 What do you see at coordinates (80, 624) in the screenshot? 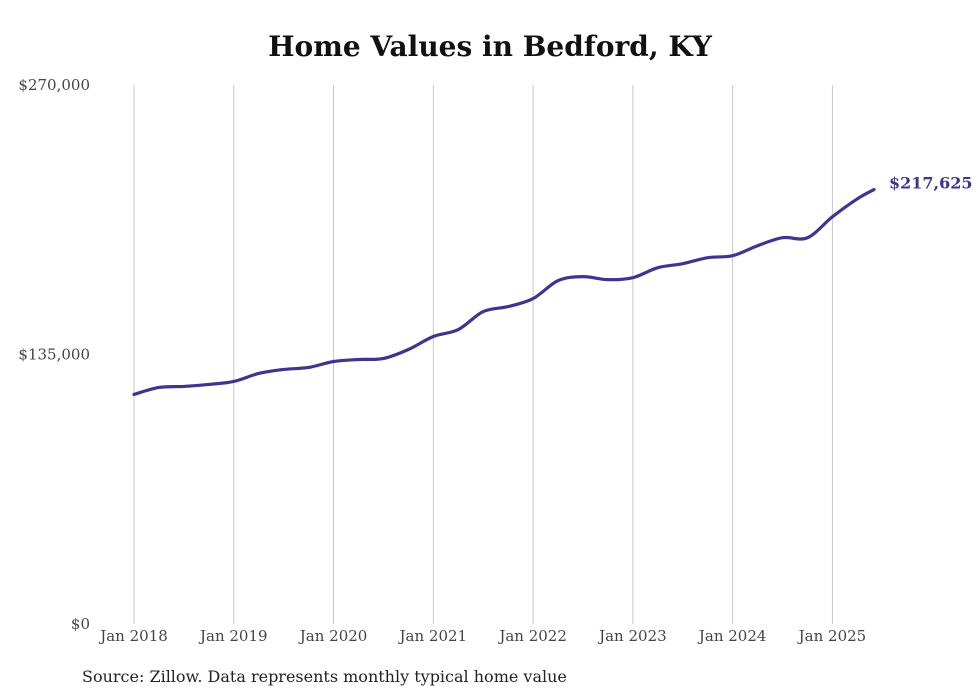
I see `y-tick-label: $0` at bounding box center [80, 624].